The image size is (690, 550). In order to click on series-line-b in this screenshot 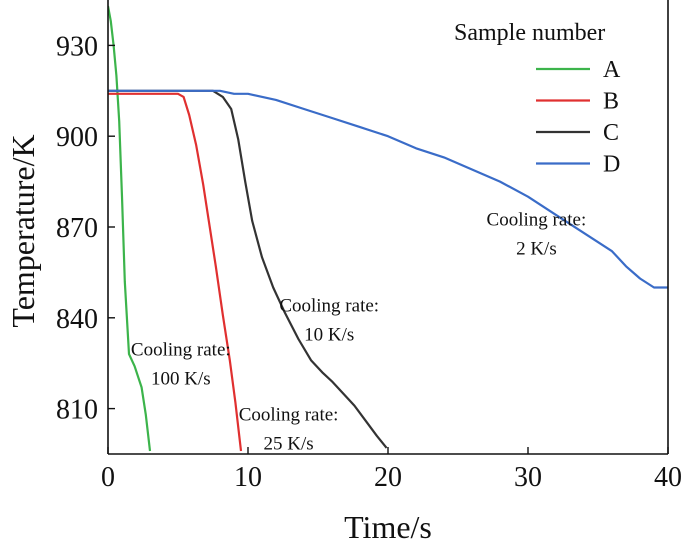, I will do `click(175, 272)`.